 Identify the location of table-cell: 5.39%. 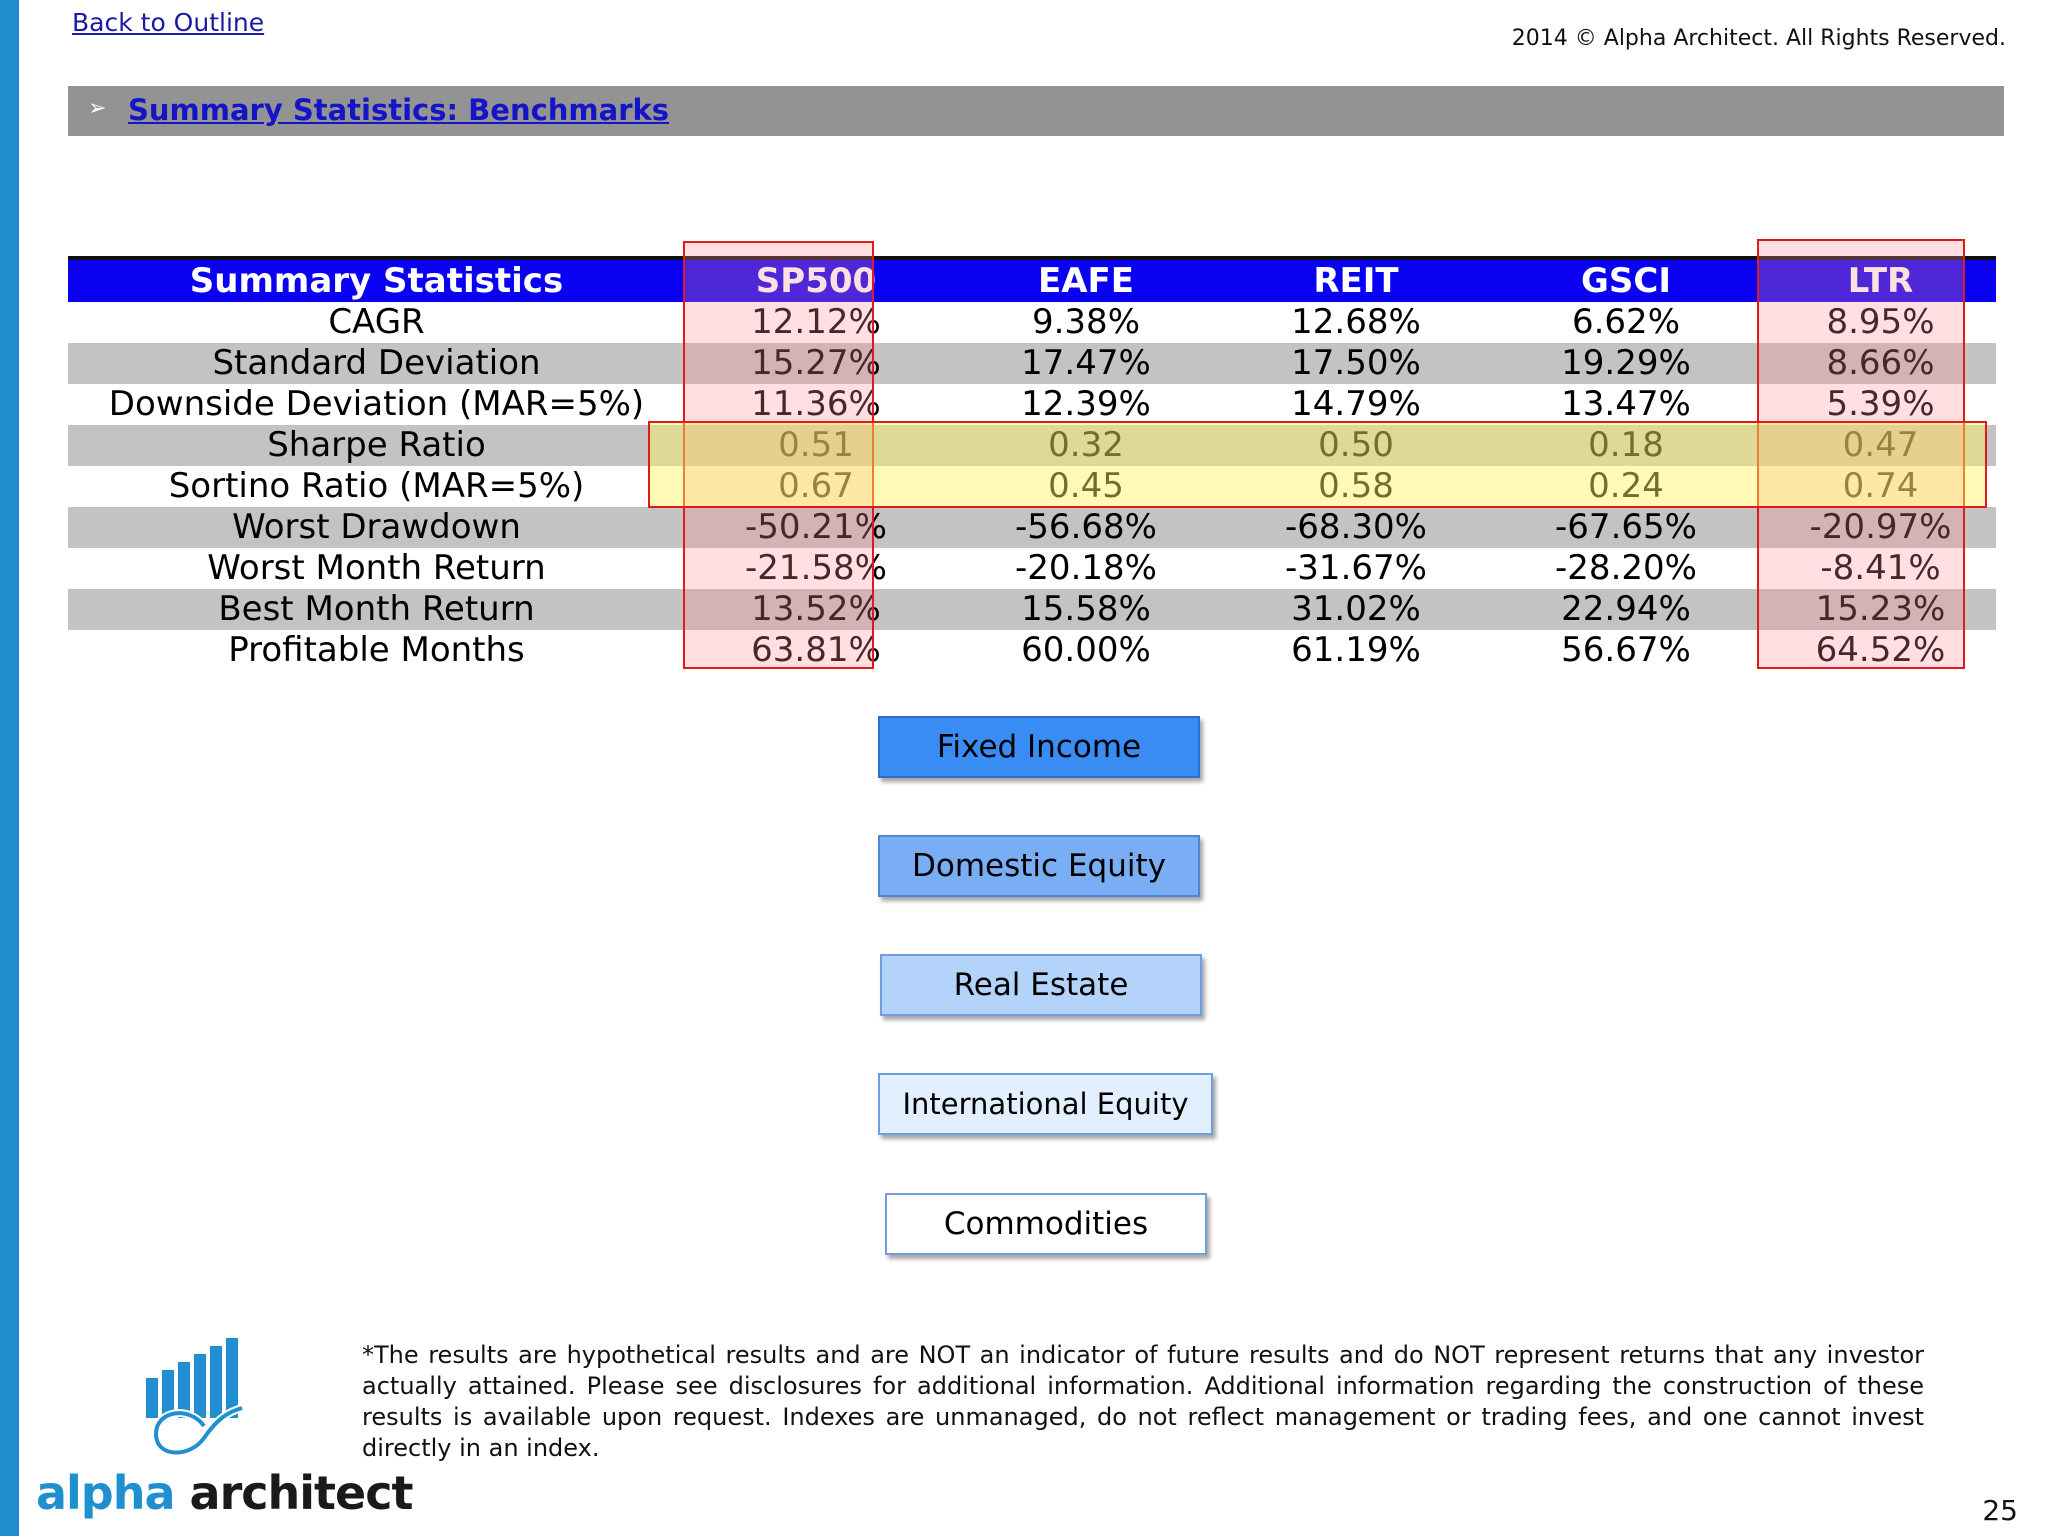
(1880, 404).